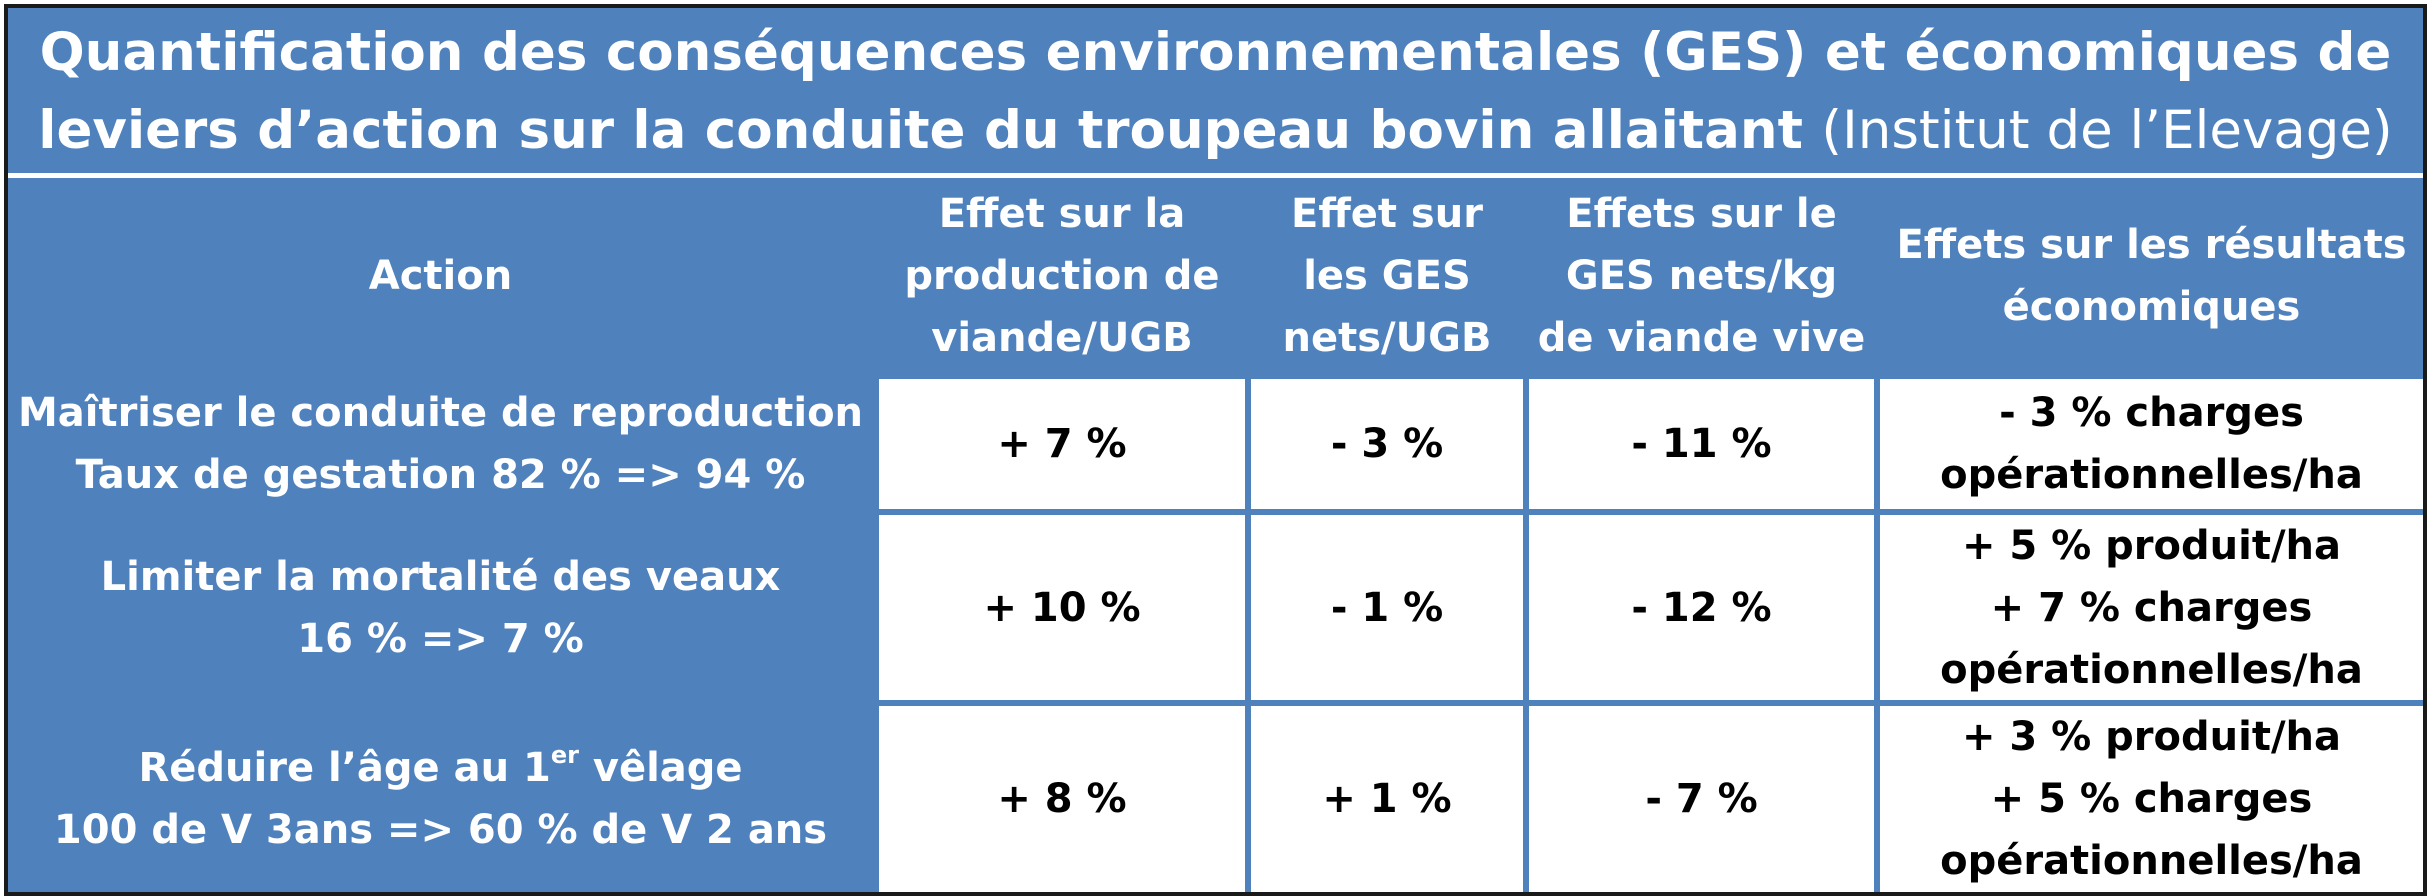  What do you see at coordinates (2151, 475) in the screenshot?
I see `row-1-economic-line-2: opérationnelles/ha` at bounding box center [2151, 475].